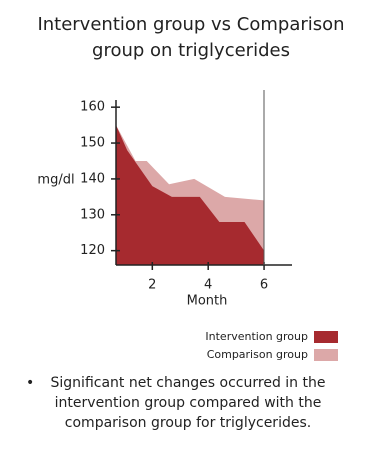 The height and width of the screenshot is (452, 382). What do you see at coordinates (256, 336) in the screenshot?
I see `legend-label: Intervention group` at bounding box center [256, 336].